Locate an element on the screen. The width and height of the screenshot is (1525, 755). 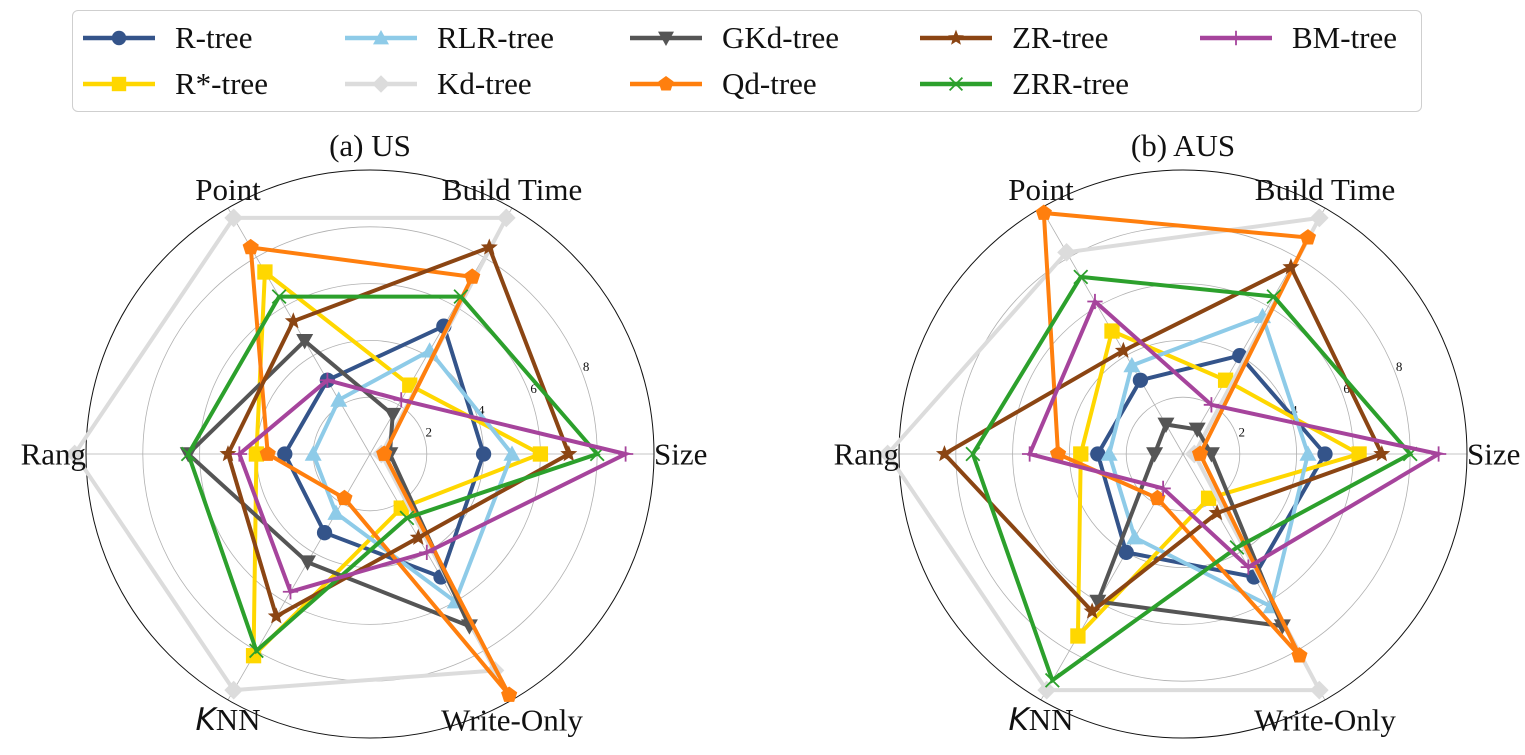
axis-label-write-only: Write-Only is located at coordinates (512, 719).